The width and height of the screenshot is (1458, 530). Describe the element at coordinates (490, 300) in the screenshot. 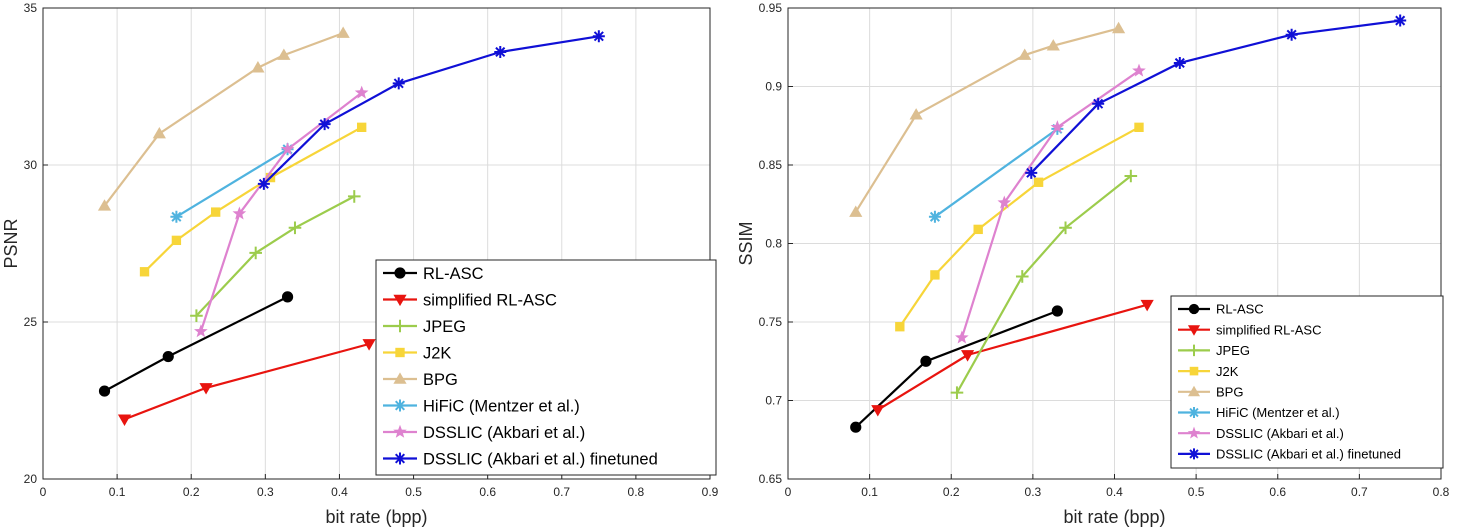

I see `chart-1-legend-label-simplified-rl-asc: simplified RL-ASC` at that location.